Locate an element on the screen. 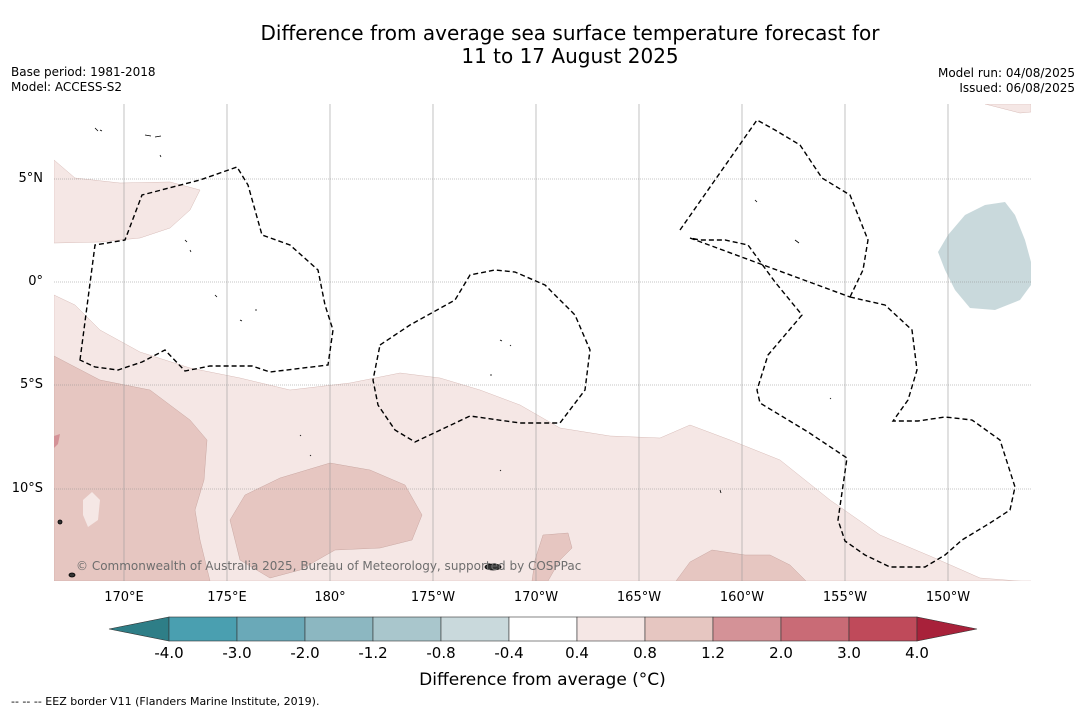 This screenshot has width=1085, height=713. colorbar-title: Difference from average (°C) is located at coordinates (542, 680).